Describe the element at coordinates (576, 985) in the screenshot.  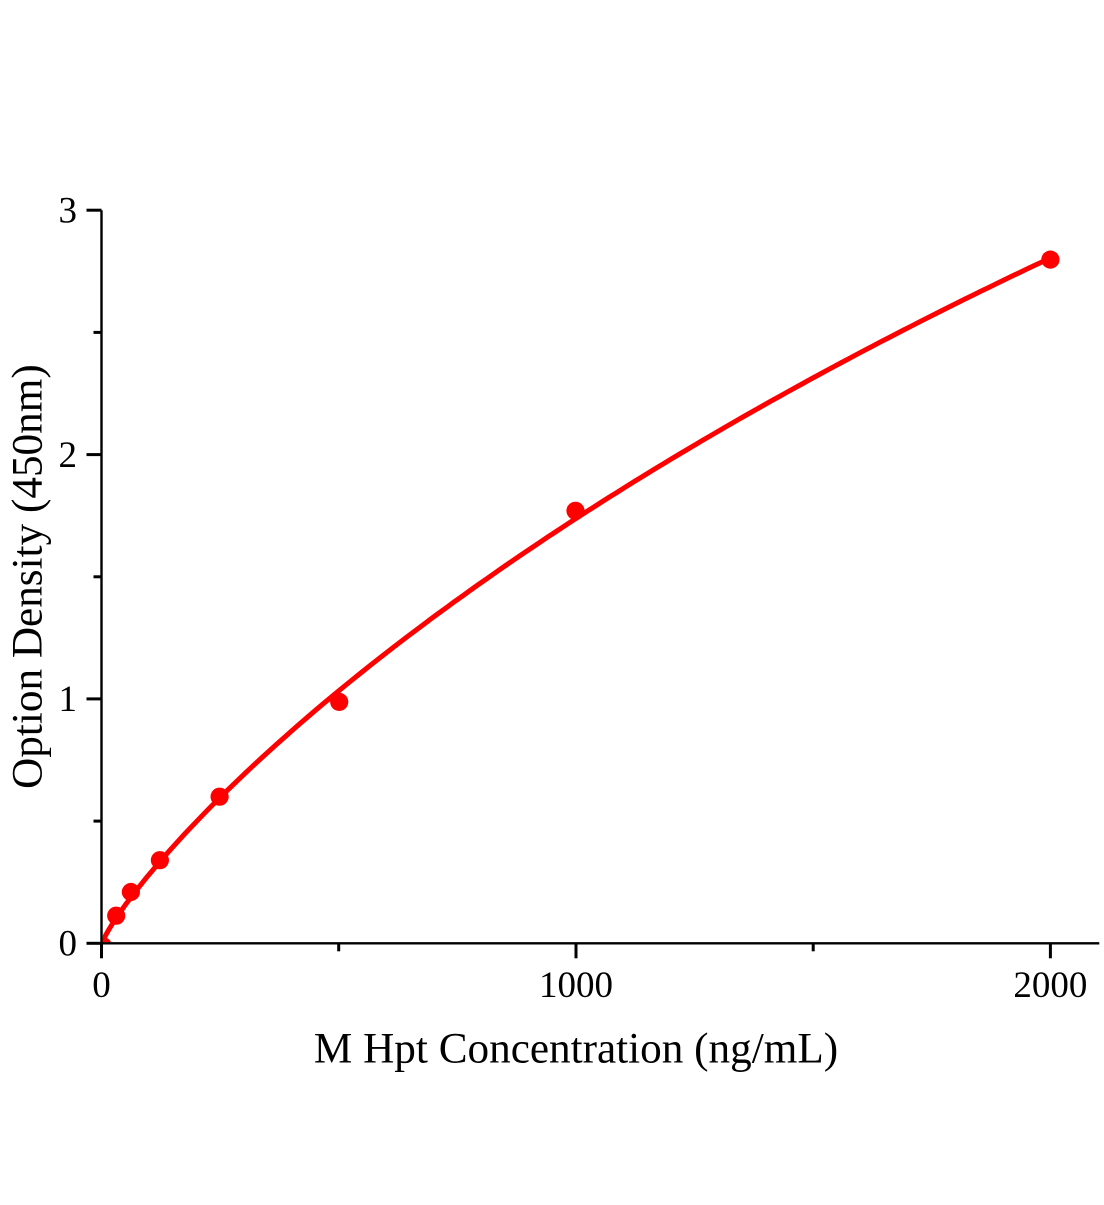
I see `svg-text: 1000` at that location.